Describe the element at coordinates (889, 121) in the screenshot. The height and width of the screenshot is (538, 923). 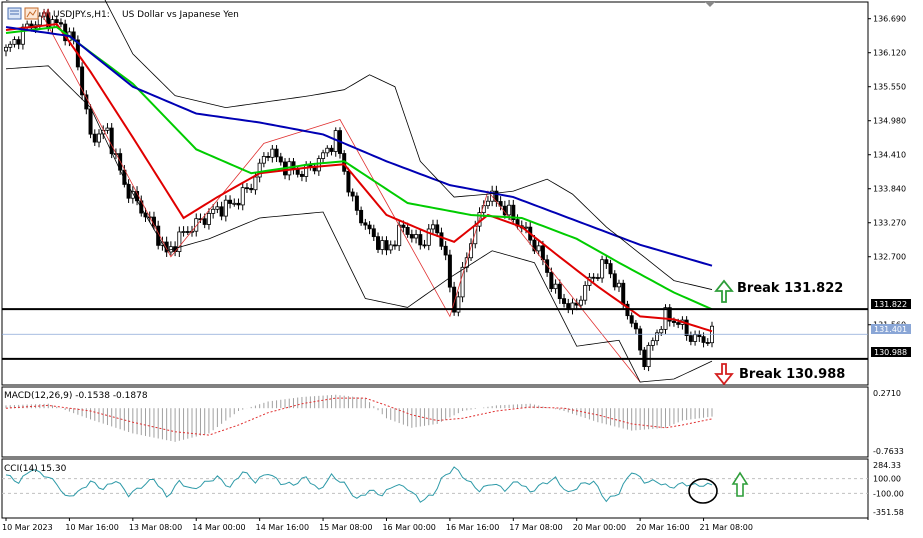
I see `main-y-tick-label: 134.980` at that location.